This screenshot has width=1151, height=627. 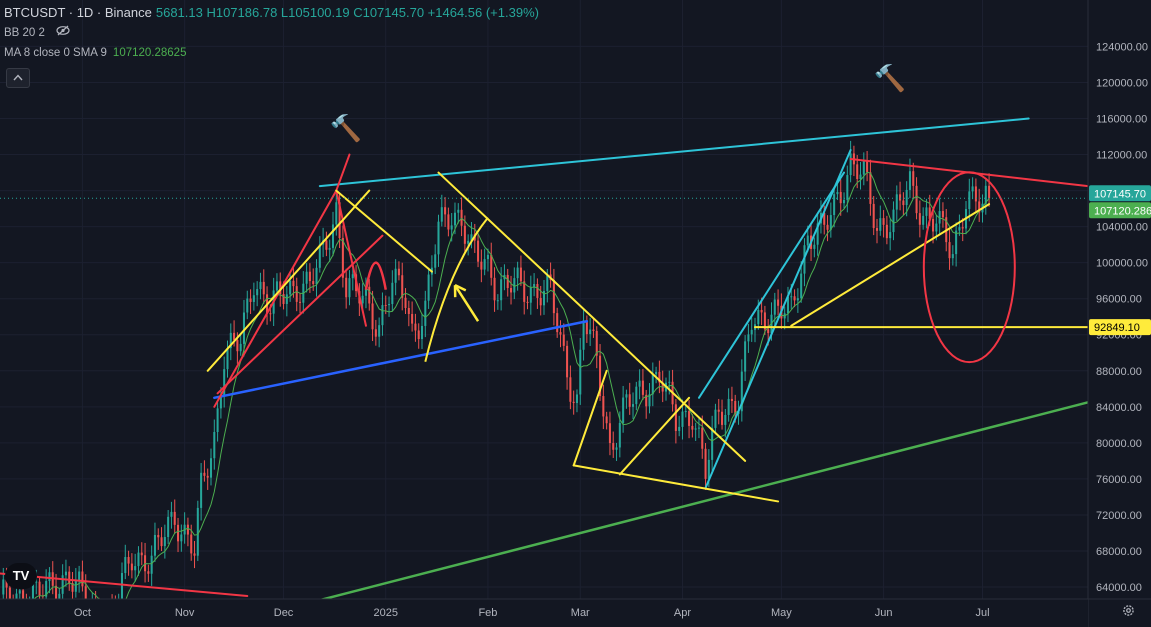 What do you see at coordinates (1119, 408) in the screenshot?
I see `price-tick-label: 84000.00` at bounding box center [1119, 408].